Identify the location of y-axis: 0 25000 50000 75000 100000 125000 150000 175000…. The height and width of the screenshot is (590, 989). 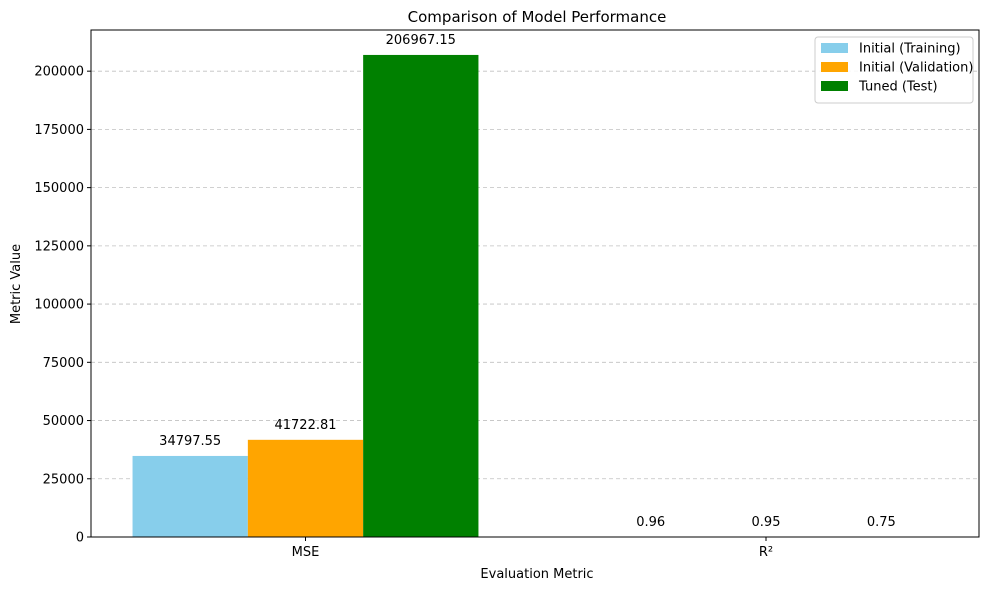
(62, 305).